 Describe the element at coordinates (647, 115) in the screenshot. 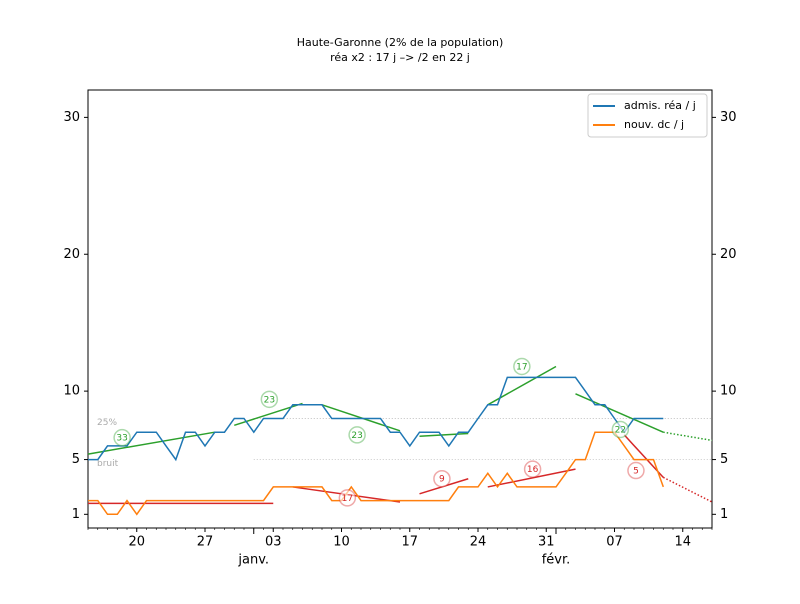

I see `legend-box` at that location.